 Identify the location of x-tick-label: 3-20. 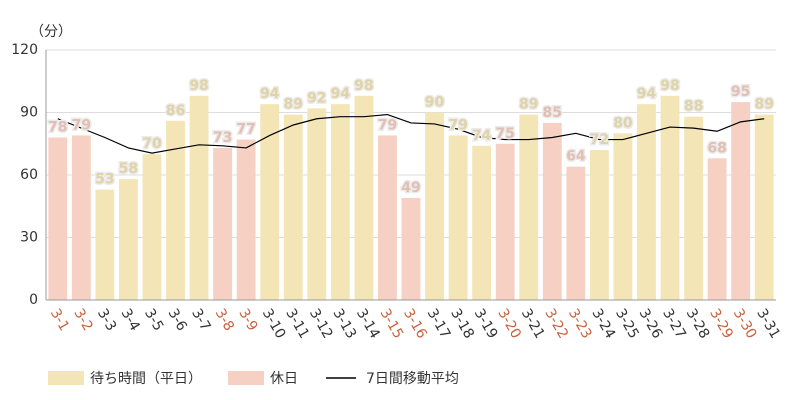
(509, 324).